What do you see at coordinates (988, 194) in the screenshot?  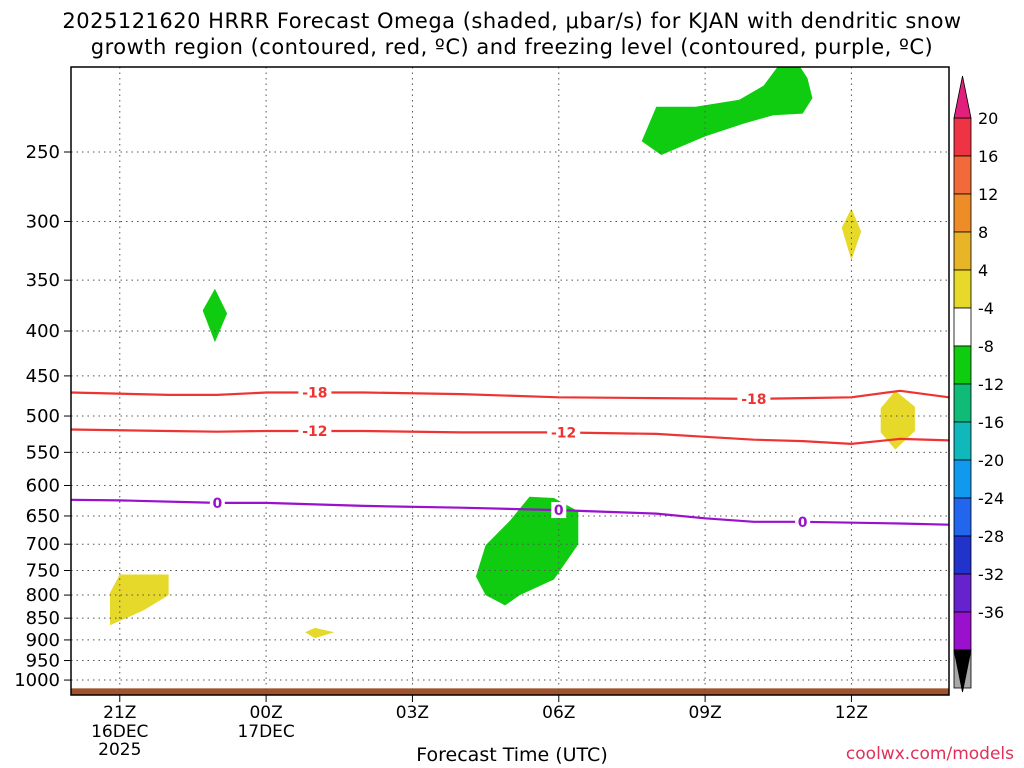 I see `colorbar-label-12: 12` at bounding box center [988, 194].